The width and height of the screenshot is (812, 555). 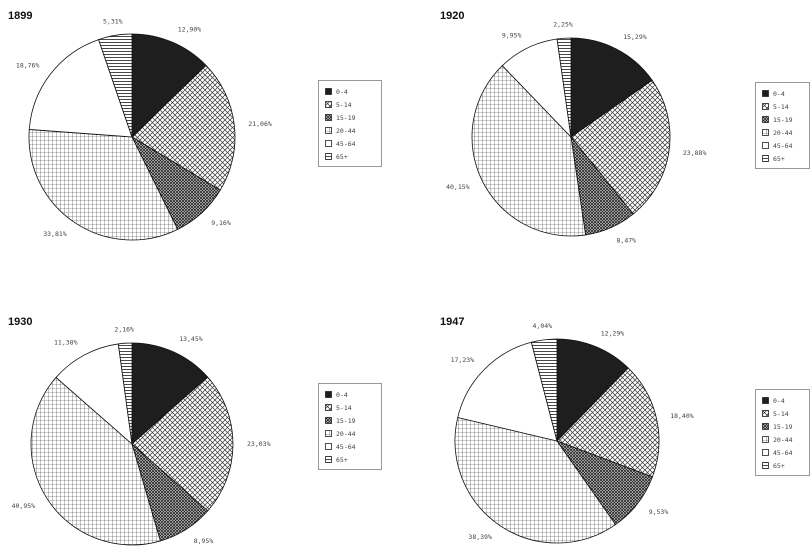 What do you see at coordinates (24, 506) in the screenshot?
I see `data-label: 40,95%` at bounding box center [24, 506].